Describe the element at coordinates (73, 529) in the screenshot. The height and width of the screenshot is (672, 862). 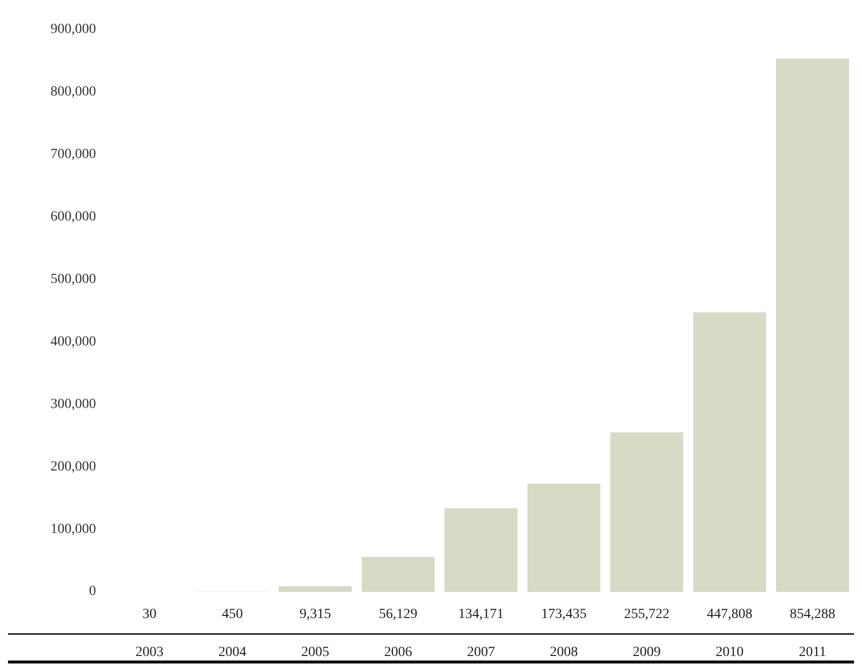
I see `y-tick-label: 100,000` at that location.